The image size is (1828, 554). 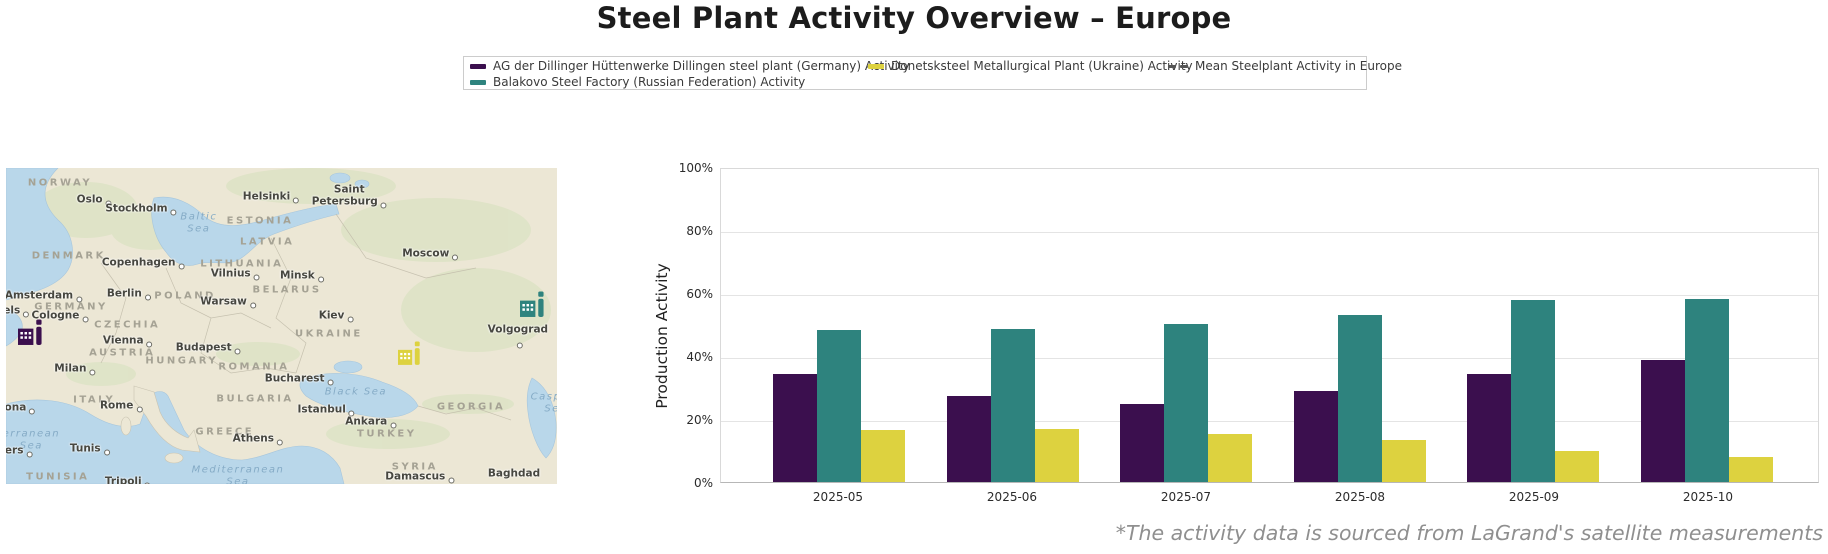 What do you see at coordinates (695, 168) in the screenshot?
I see `y-tick: 100%` at bounding box center [695, 168].